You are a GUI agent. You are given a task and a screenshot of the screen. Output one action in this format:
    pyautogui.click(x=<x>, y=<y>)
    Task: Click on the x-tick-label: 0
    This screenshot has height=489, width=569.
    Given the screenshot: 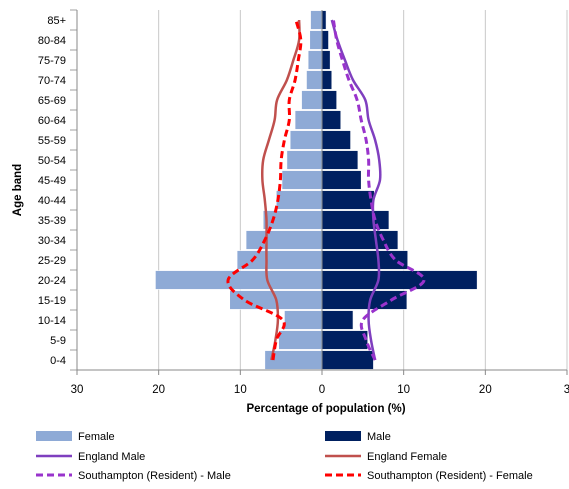 What is the action you would take?
    pyautogui.click(x=322, y=390)
    